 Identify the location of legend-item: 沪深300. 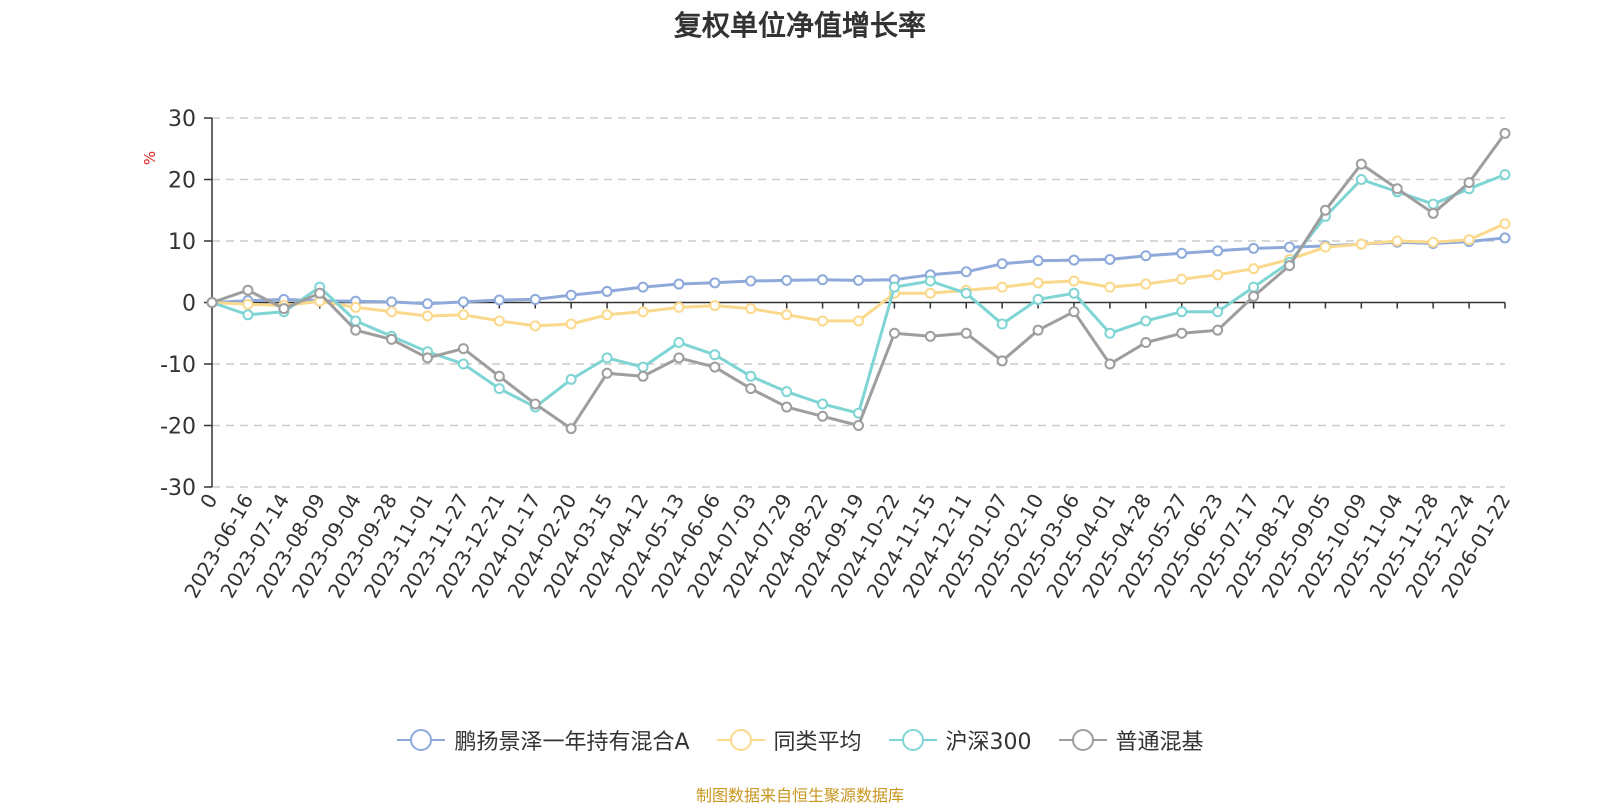
(960, 740).